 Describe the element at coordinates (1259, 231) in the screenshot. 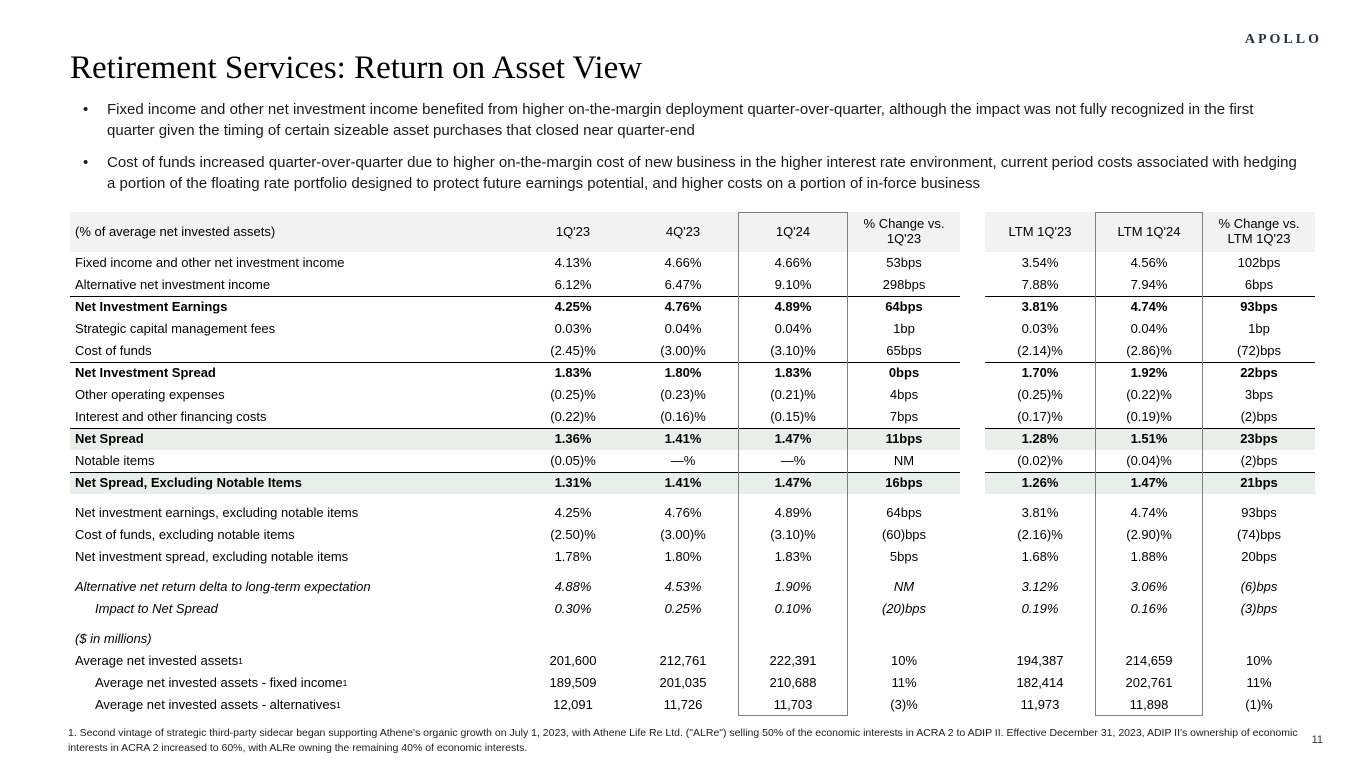

I see `table-header-change-vs-ltm-1q23: % Change vs. LTM 1Q'23` at that location.